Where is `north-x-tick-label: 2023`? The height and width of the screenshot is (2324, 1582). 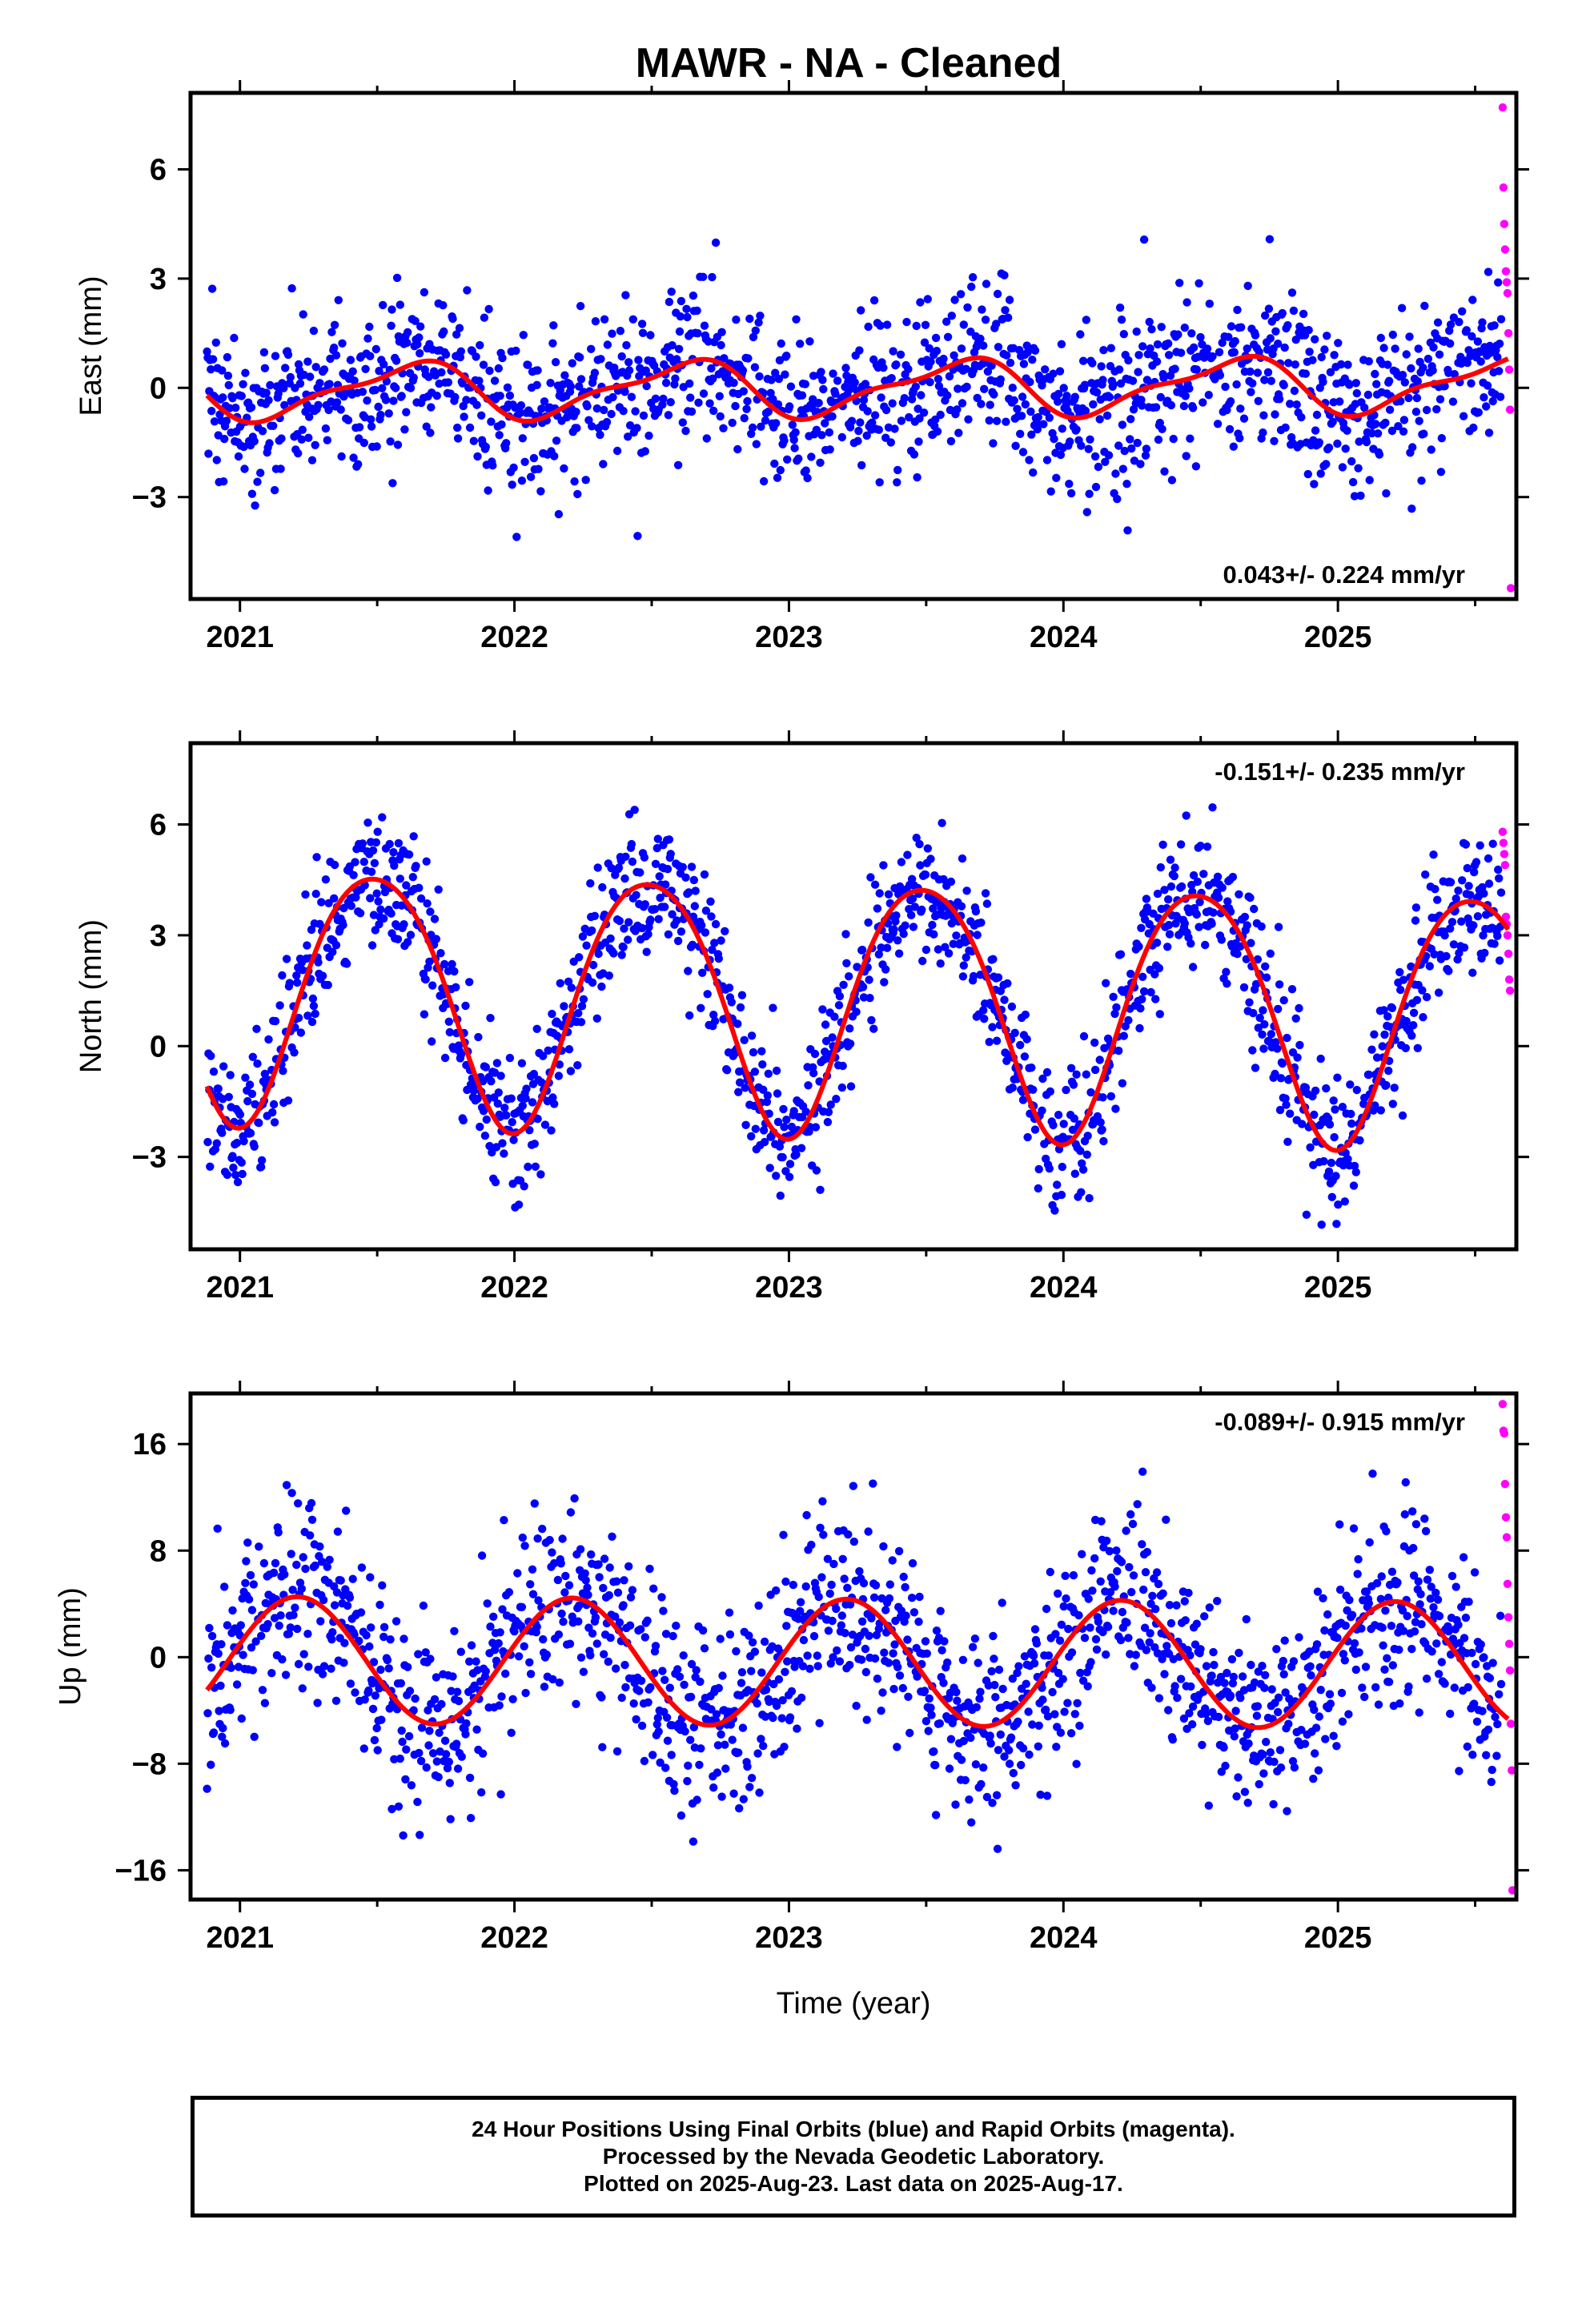
north-x-tick-label: 2023 is located at coordinates (789, 1288).